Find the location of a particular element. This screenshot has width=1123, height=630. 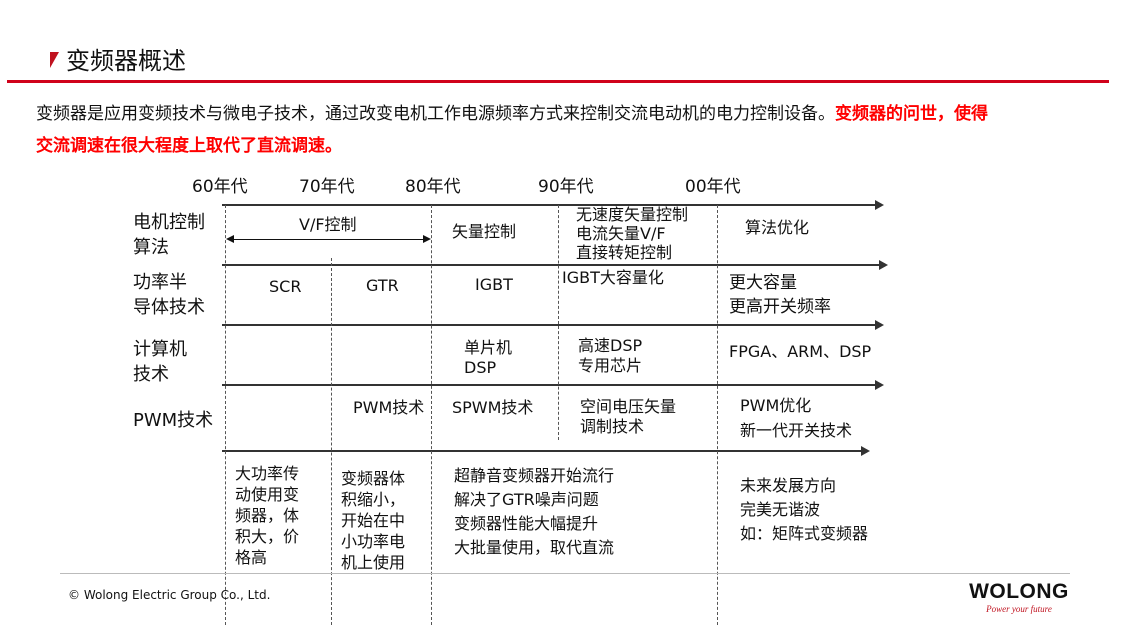

note-70s: 变频器体 积缩小， 开始在中 小功率电 机上使用 is located at coordinates (373, 520).